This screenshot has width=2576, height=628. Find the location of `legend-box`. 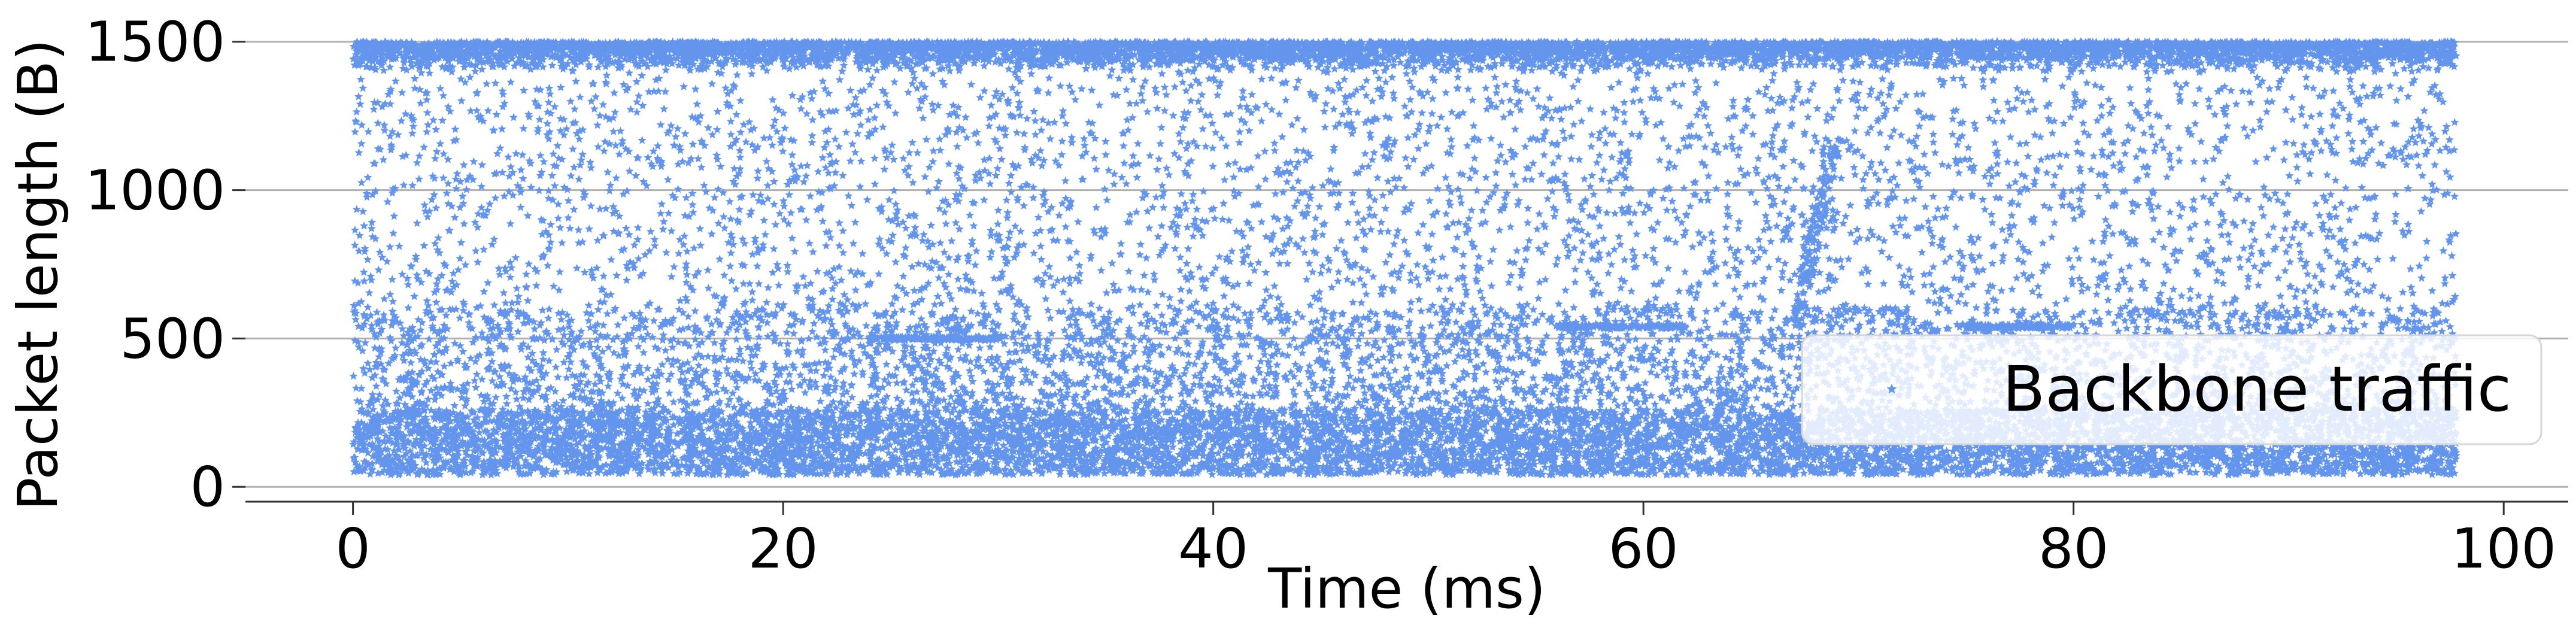

legend-box is located at coordinates (2171, 389).